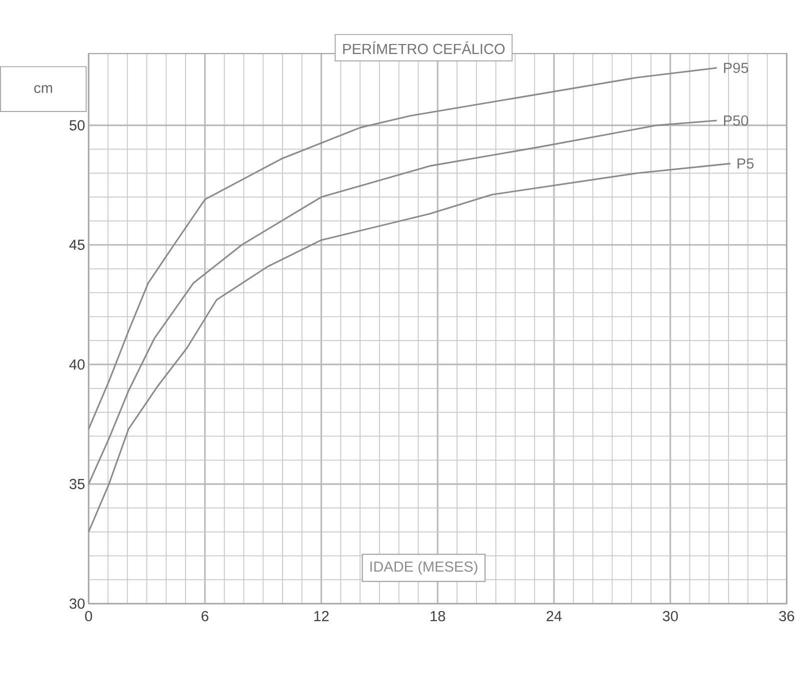 This screenshot has width=812, height=686. Describe the element at coordinates (43, 88) in the screenshot. I see `y-axis-title: cm` at that location.